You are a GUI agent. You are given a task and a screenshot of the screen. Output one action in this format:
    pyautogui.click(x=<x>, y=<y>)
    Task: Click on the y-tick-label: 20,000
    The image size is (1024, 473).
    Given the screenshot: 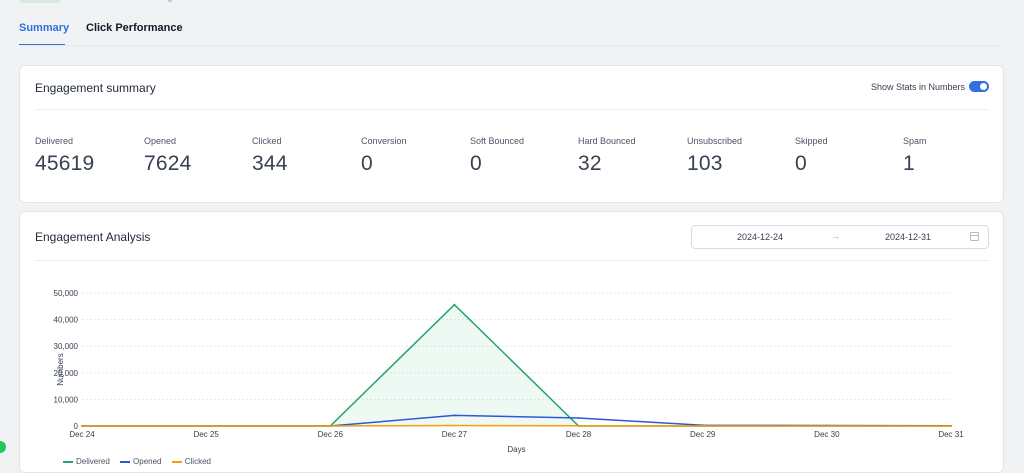 What is the action you would take?
    pyautogui.click(x=66, y=373)
    